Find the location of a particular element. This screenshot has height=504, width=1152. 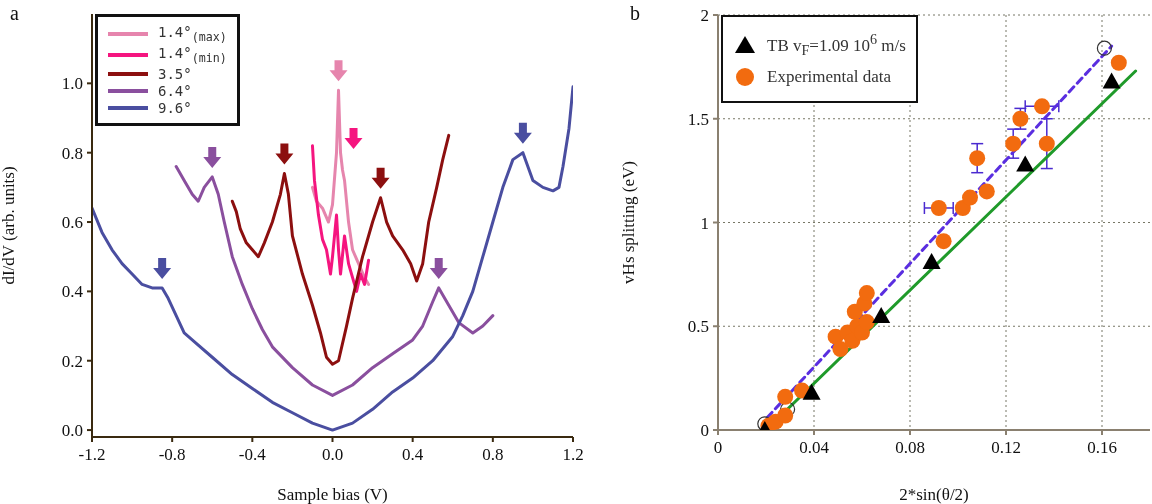

x-tick-label: 0.8 is located at coordinates (493, 455).